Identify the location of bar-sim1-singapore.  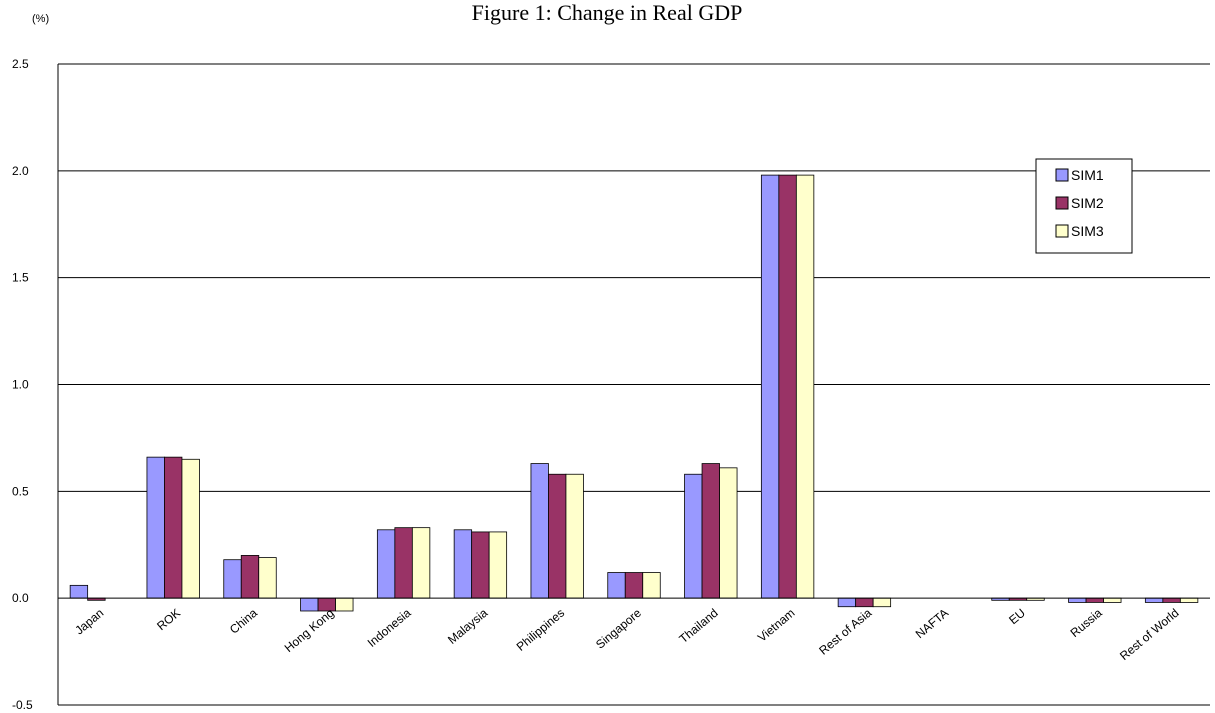
(616, 585).